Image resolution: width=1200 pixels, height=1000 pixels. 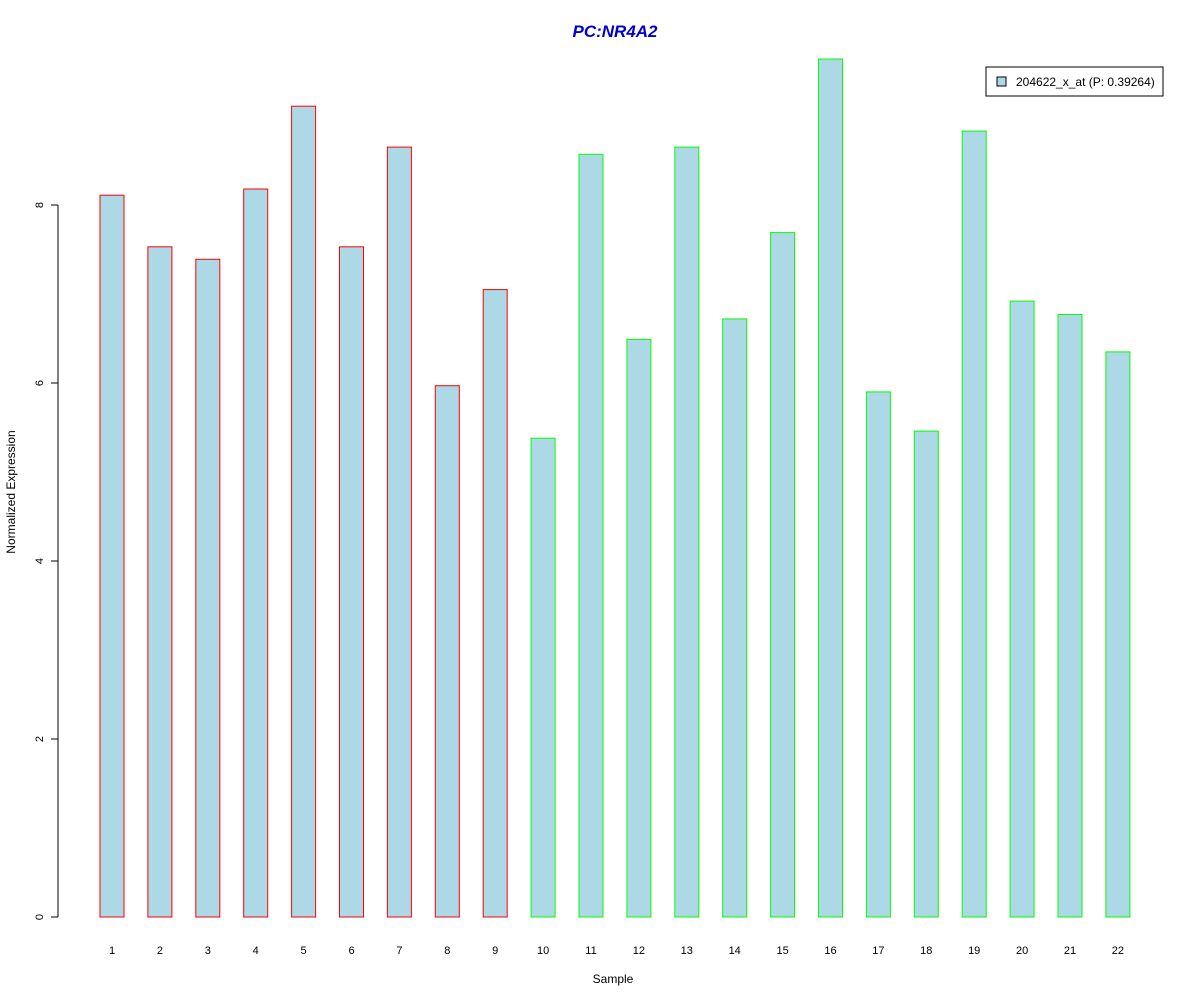 I want to click on y-tick-label: 0, so click(x=40, y=917).